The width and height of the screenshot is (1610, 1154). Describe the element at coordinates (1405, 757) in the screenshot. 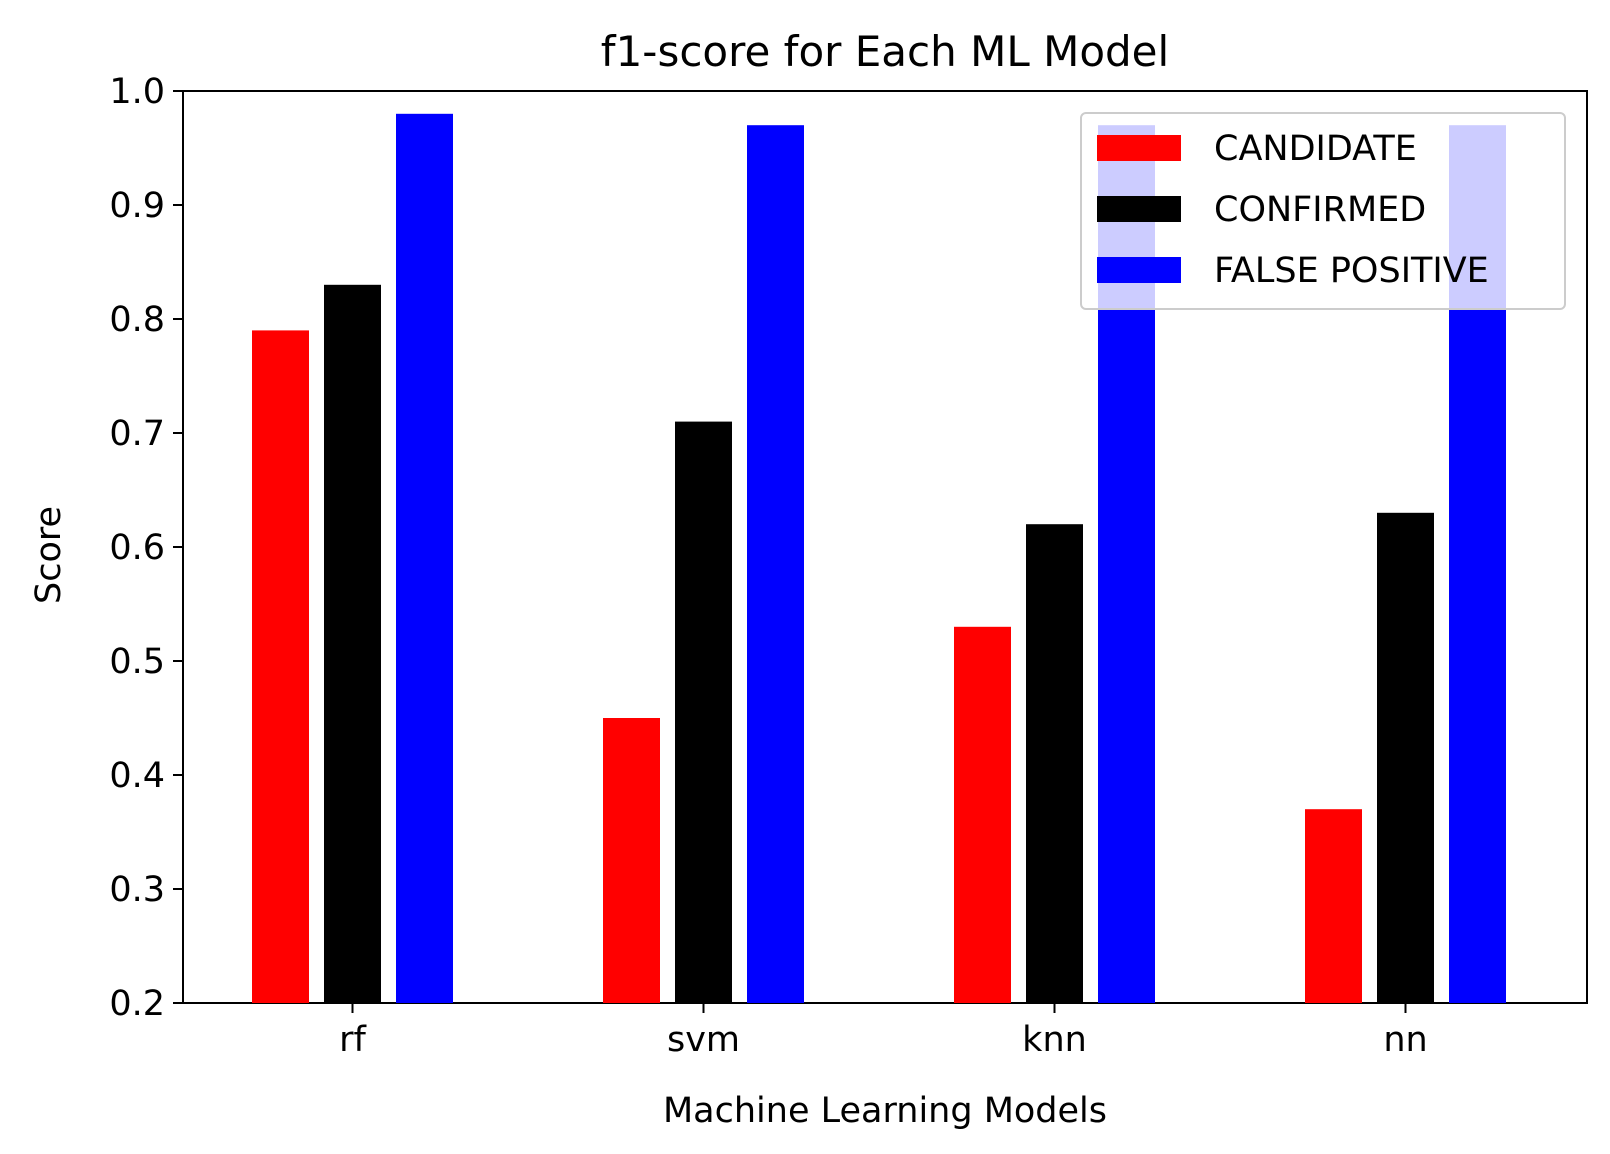

I see `bar-confirmed-nn` at that location.